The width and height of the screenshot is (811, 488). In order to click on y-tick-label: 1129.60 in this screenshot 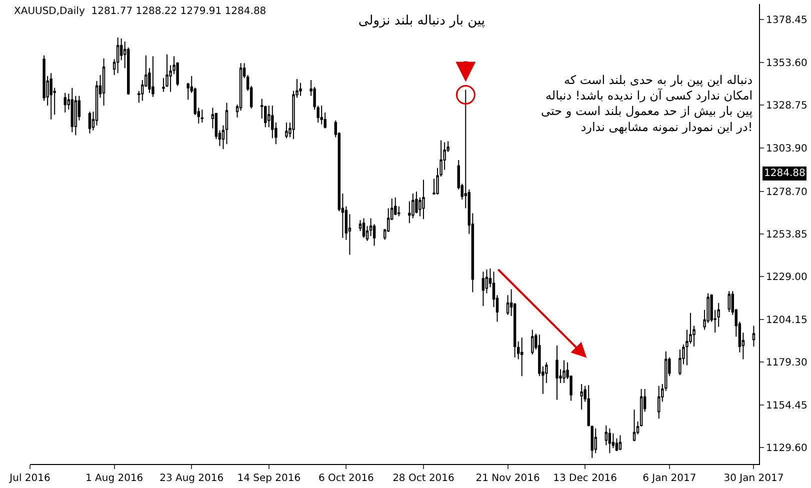, I will do `click(787, 448)`.